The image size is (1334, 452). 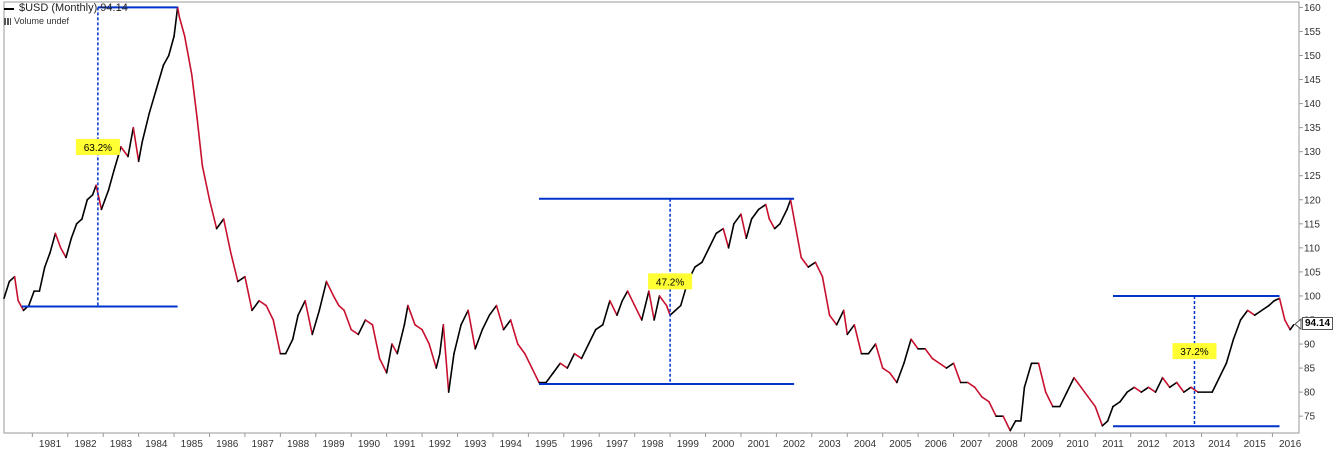 What do you see at coordinates (7, 21) in the screenshot?
I see `volume-bars-icon` at bounding box center [7, 21].